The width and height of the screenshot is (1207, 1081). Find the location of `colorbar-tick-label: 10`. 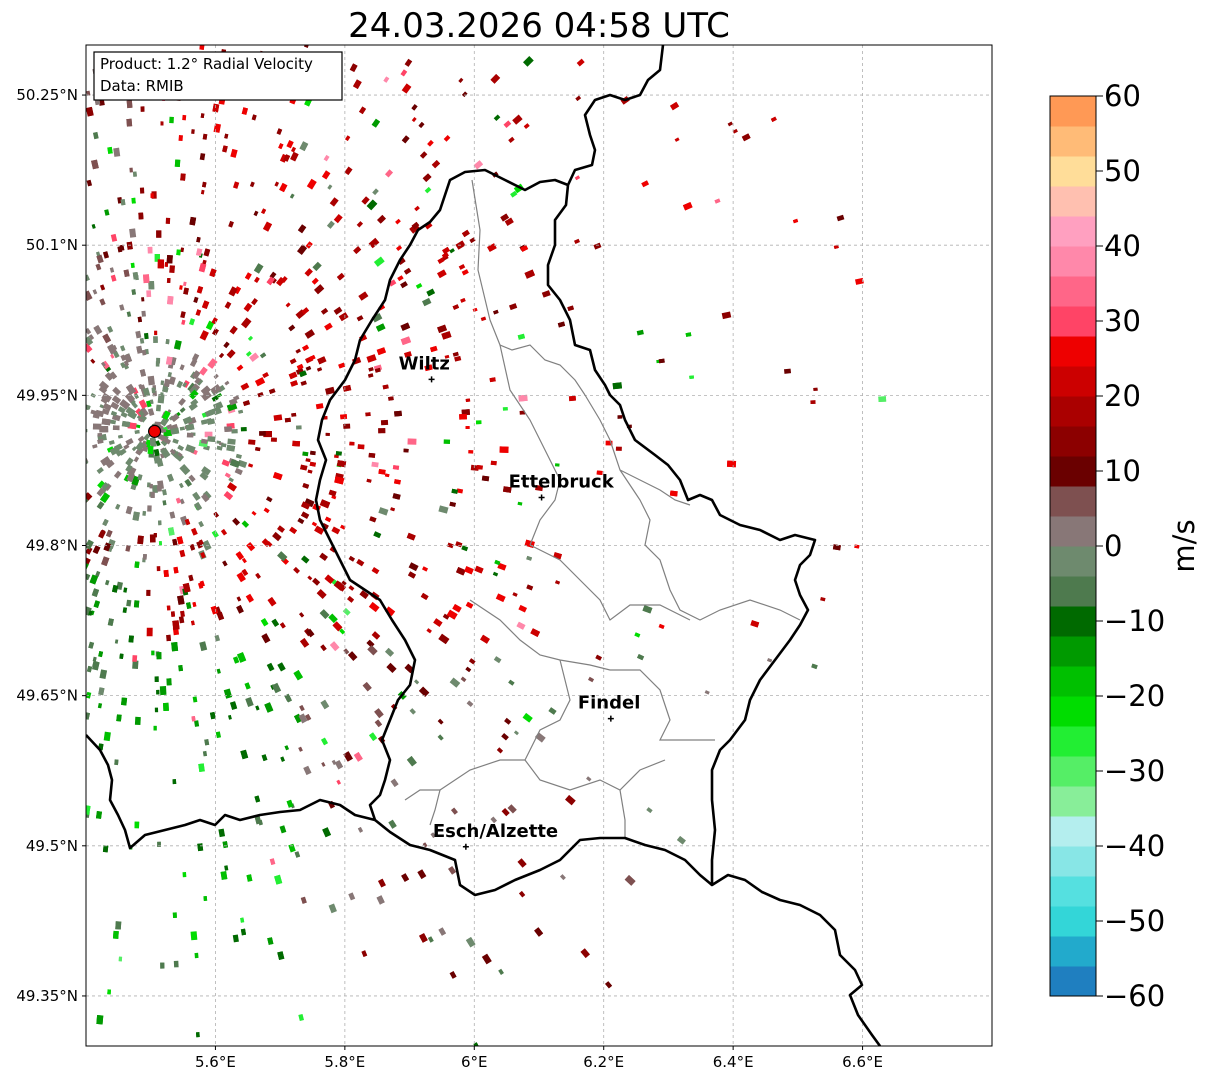

colorbar-tick-label: 10 is located at coordinates (1122, 471).